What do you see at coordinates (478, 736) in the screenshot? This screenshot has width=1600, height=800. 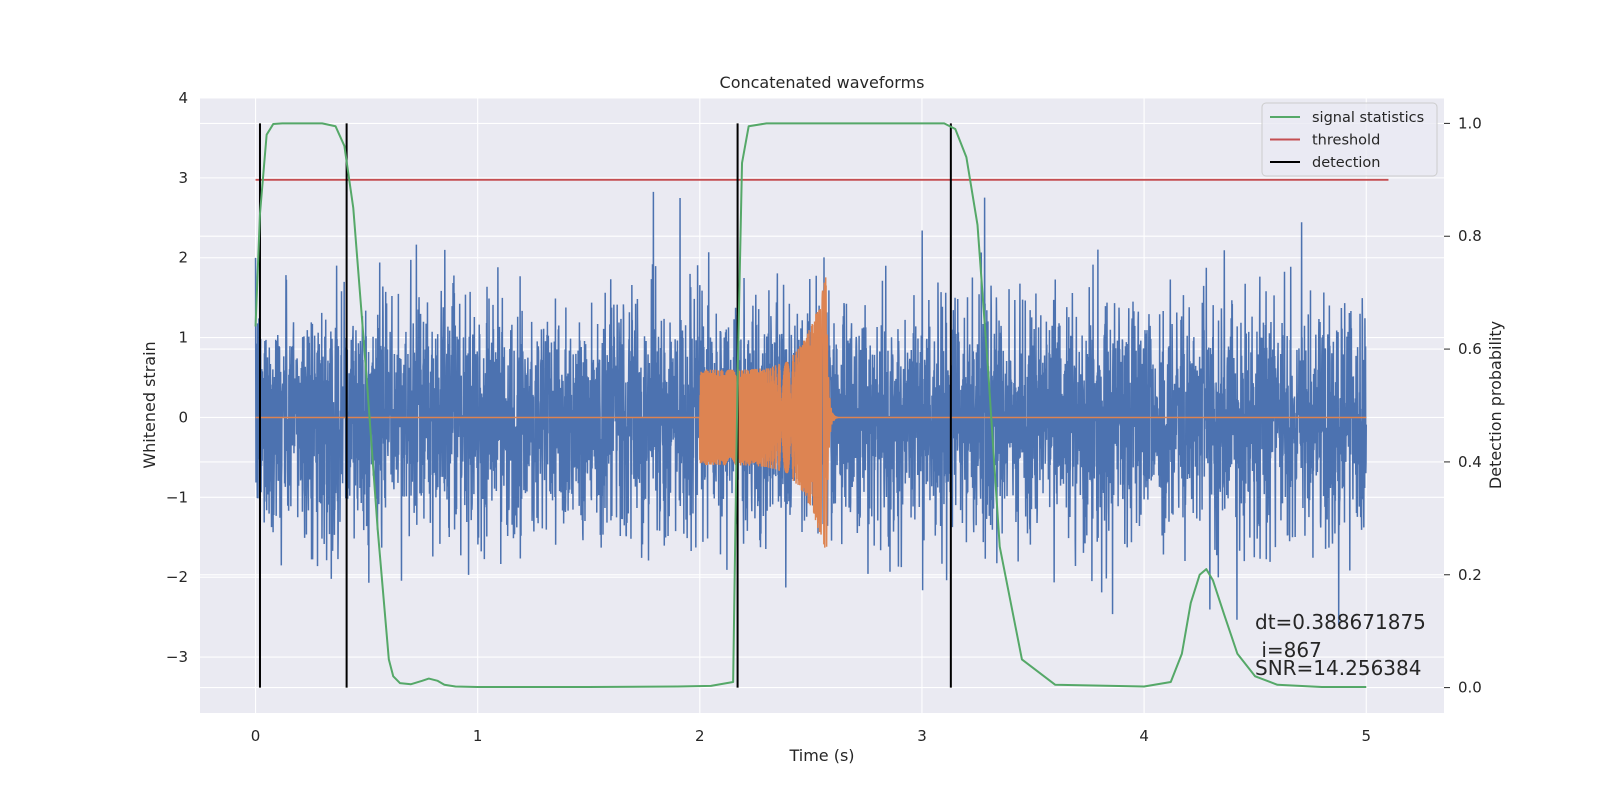 I see `x-tick-label: 1` at bounding box center [478, 736].